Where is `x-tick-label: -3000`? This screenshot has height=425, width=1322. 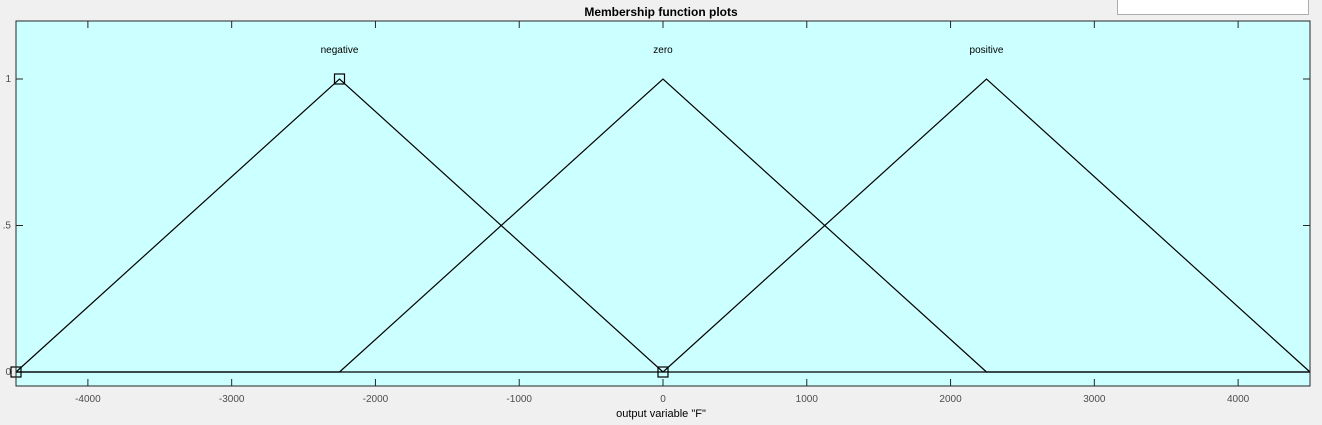
x-tick-label: -3000 is located at coordinates (232, 399).